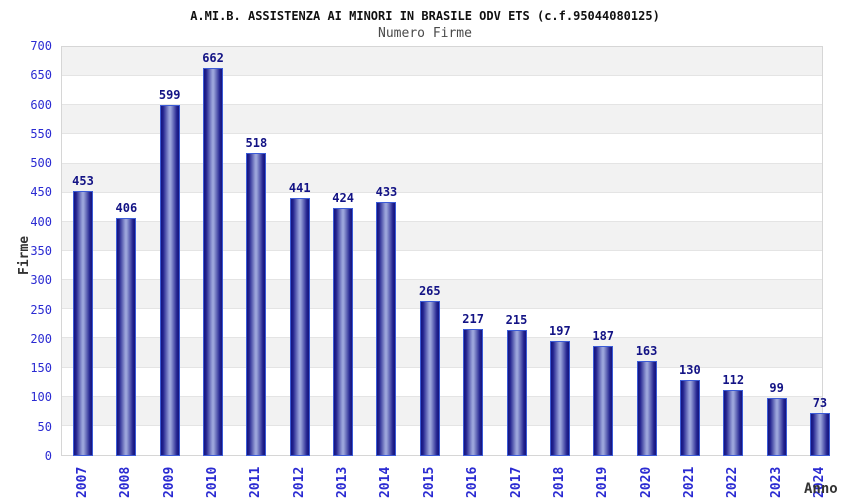 The image size is (850, 500). What do you see at coordinates (126, 337) in the screenshot?
I see `bar-2008` at bounding box center [126, 337].